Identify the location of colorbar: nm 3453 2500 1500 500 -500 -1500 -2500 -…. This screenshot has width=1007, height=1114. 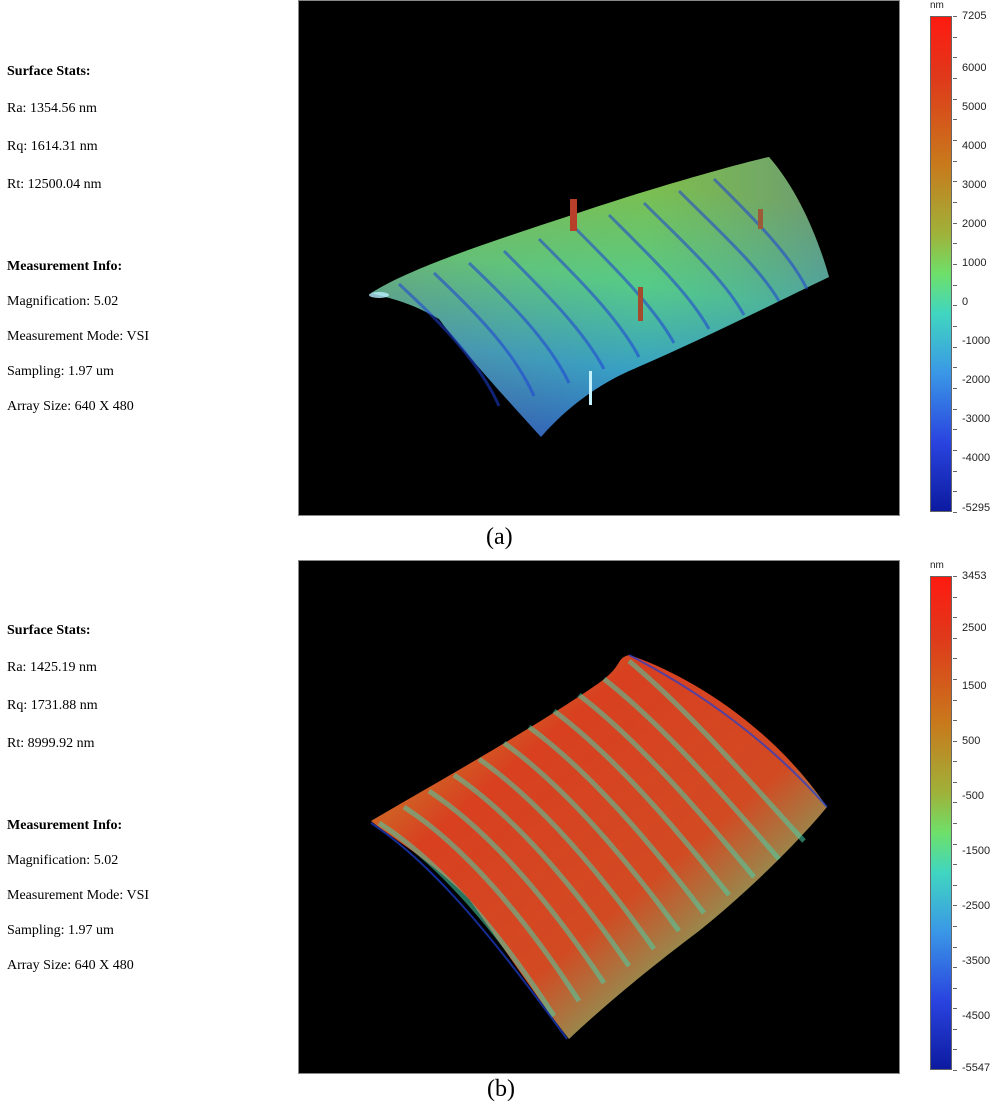
(968, 817).